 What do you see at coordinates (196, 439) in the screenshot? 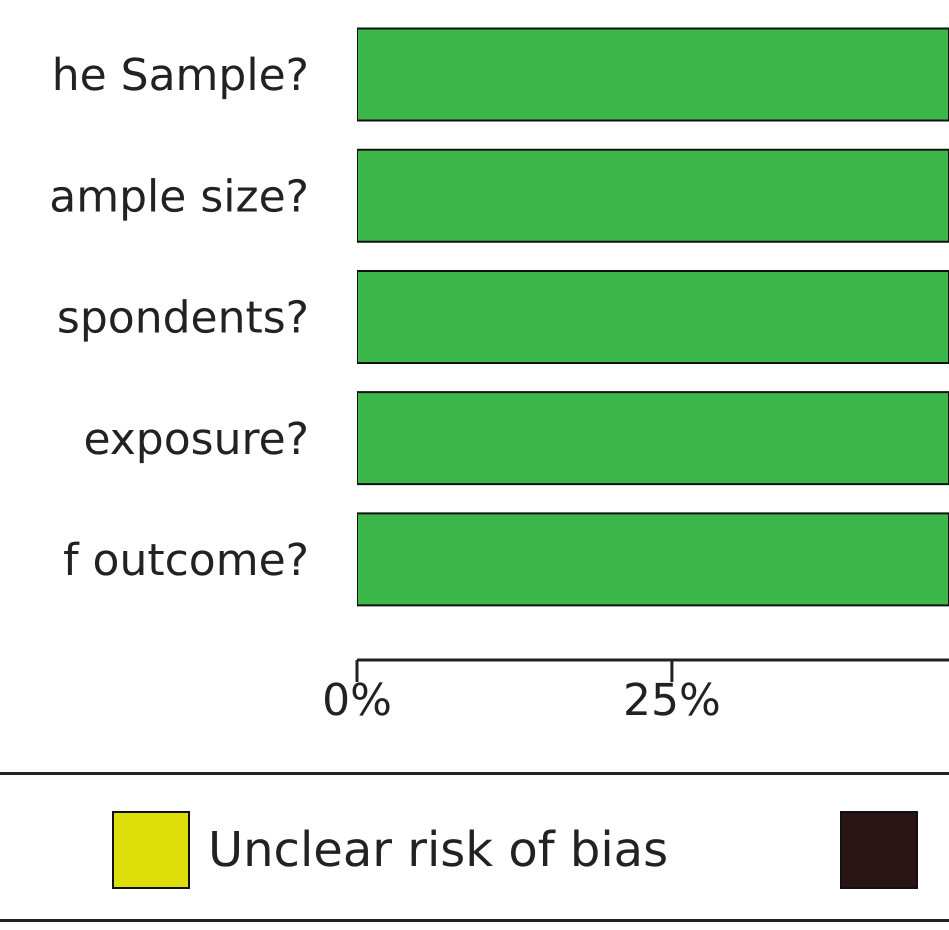
I see `y-tick-label: exposure?` at bounding box center [196, 439].